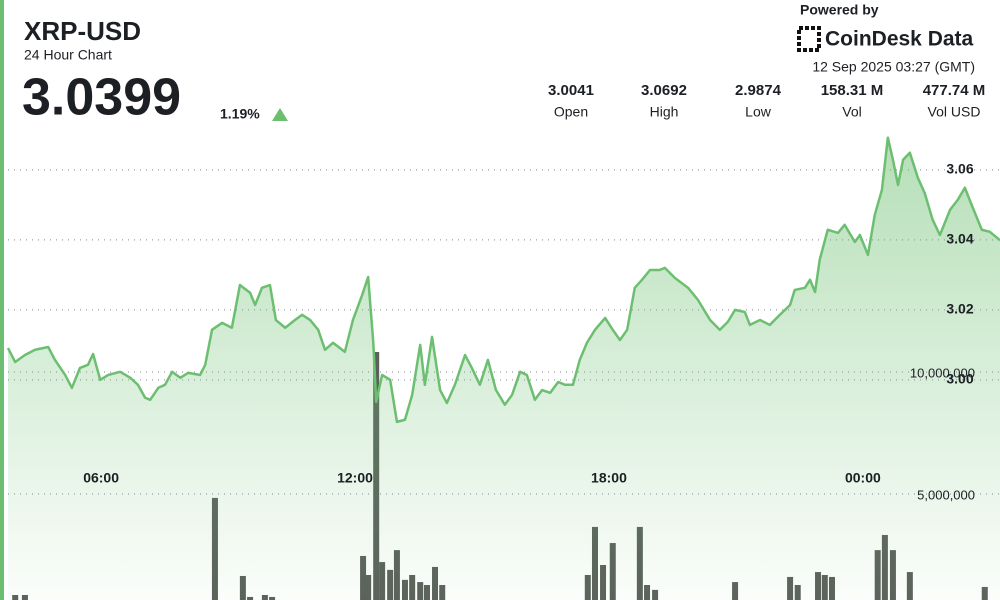 The image size is (1000, 600). What do you see at coordinates (899, 39) in the screenshot?
I see `brand-name: CoinDesk Data` at bounding box center [899, 39].